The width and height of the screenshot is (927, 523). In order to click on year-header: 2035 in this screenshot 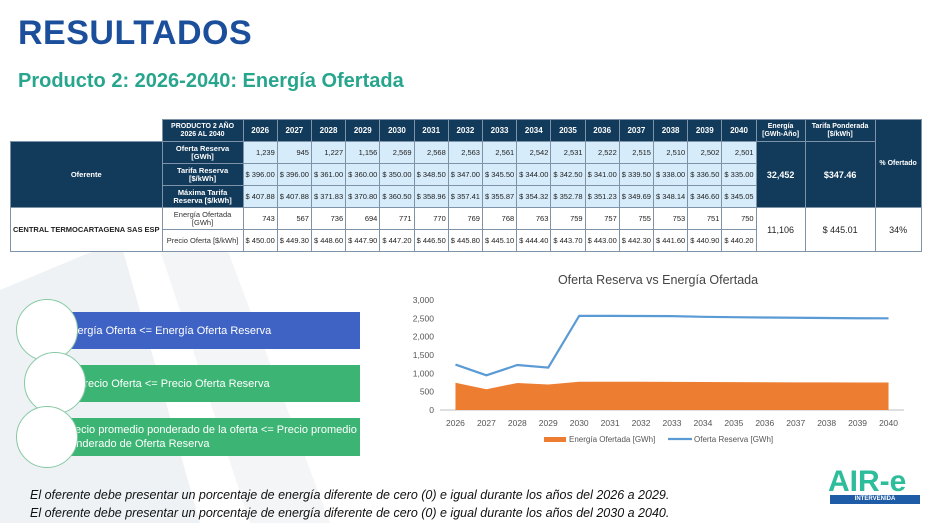, I will do `click(568, 130)`.